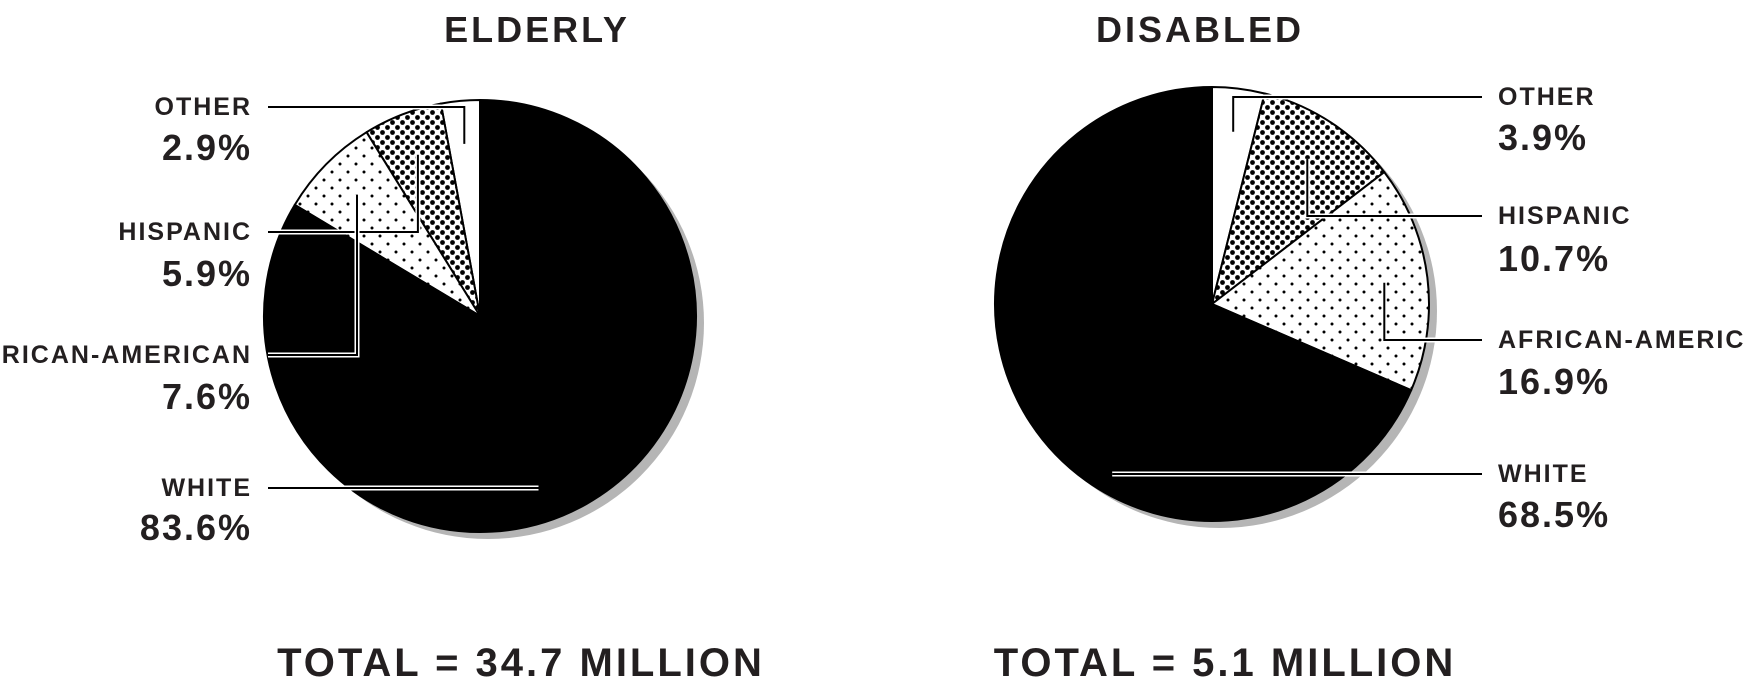  I want to click on elderly-value-white: 83.6%, so click(196, 527).